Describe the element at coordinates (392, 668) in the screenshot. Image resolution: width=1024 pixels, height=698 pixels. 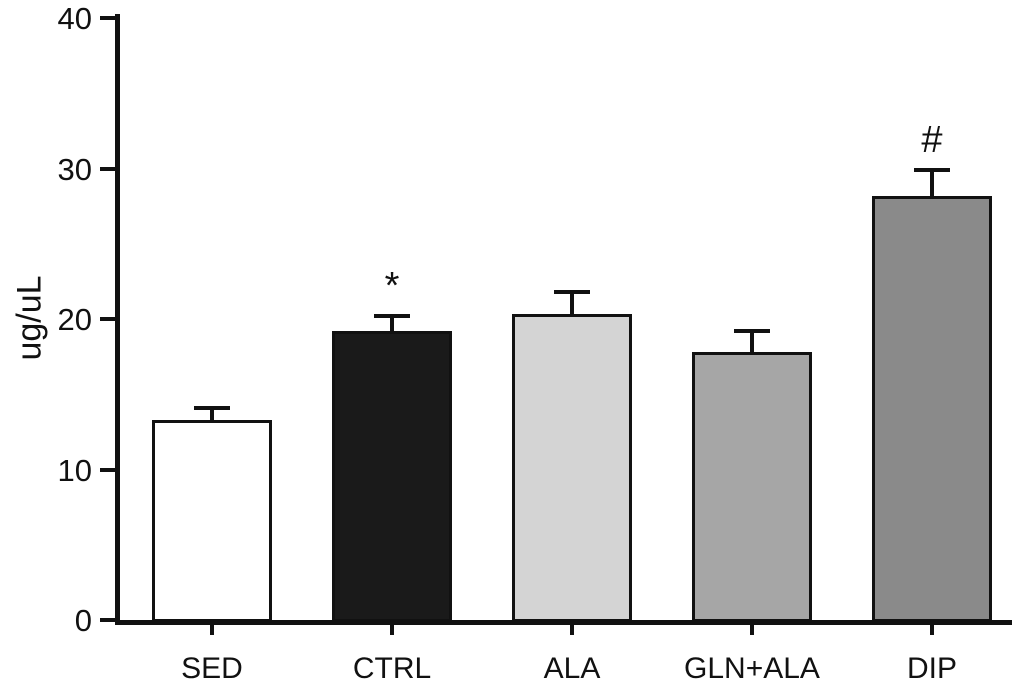
I see `category-label-CTRL: CTRL` at that location.